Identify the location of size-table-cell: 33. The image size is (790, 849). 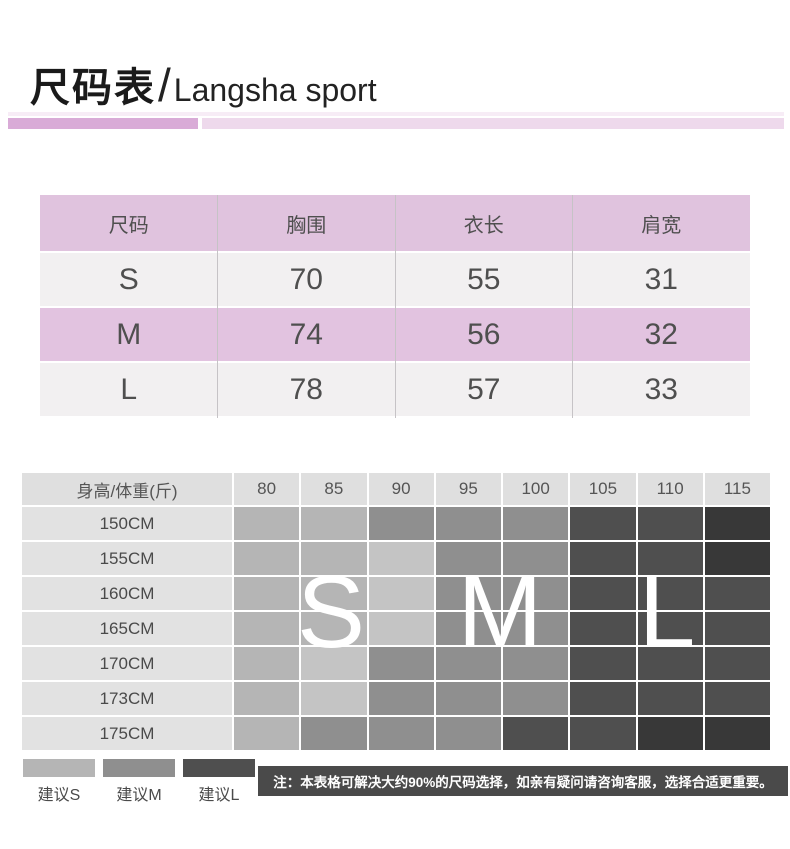
(661, 389).